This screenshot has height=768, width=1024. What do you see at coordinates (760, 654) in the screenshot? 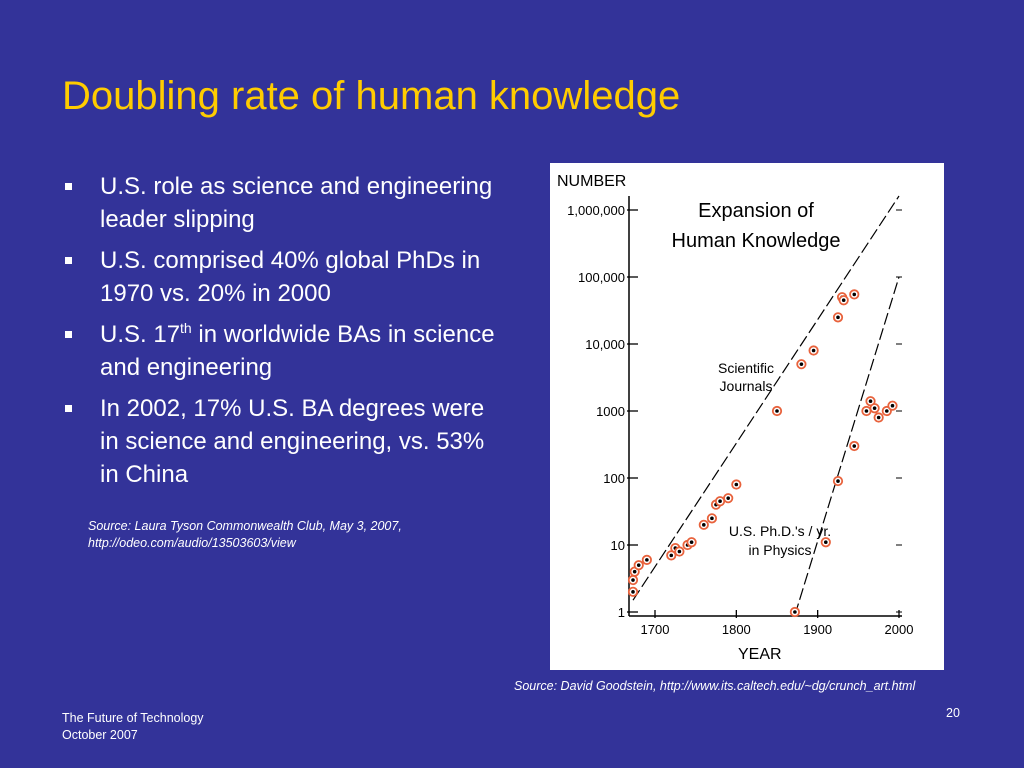
I see `x-axis-label: YEAR` at bounding box center [760, 654].